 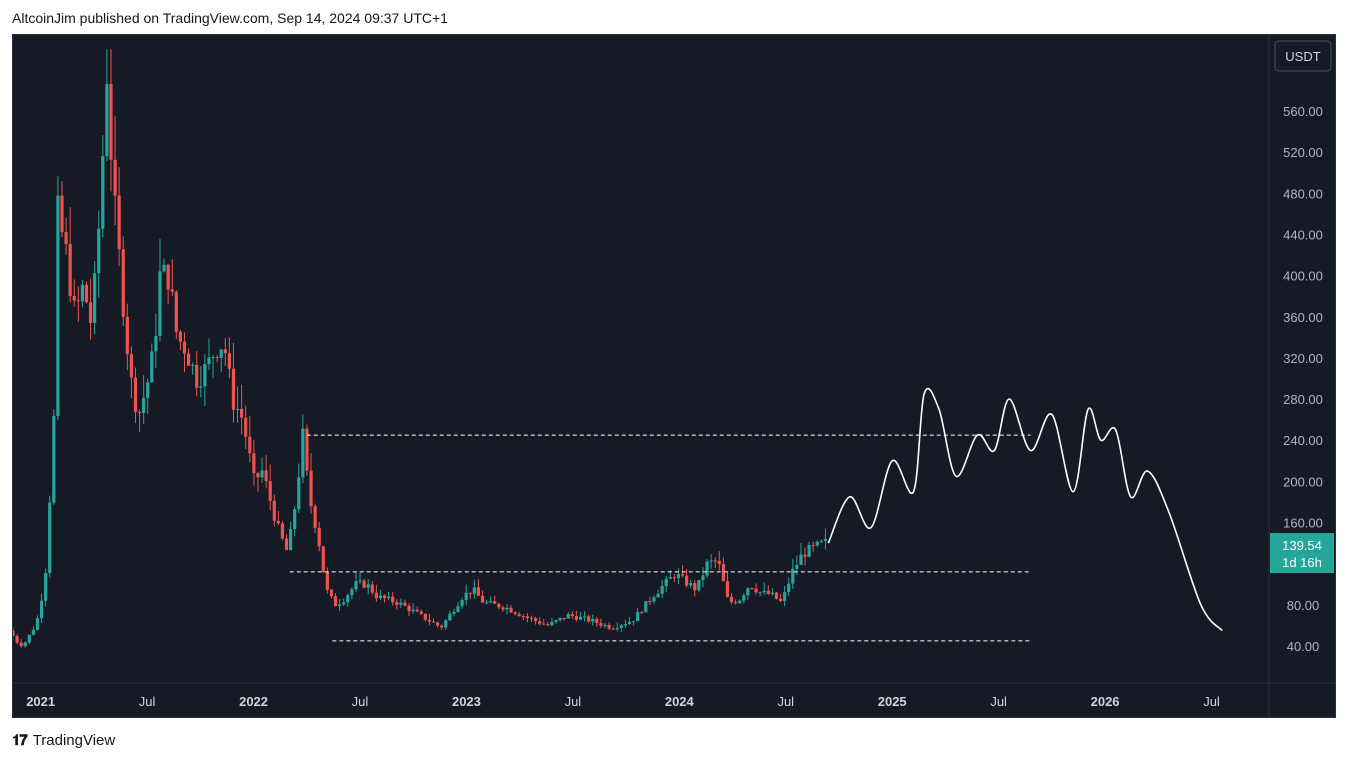 What do you see at coordinates (892, 701) in the screenshot?
I see `x-tick-label: 2025` at bounding box center [892, 701].